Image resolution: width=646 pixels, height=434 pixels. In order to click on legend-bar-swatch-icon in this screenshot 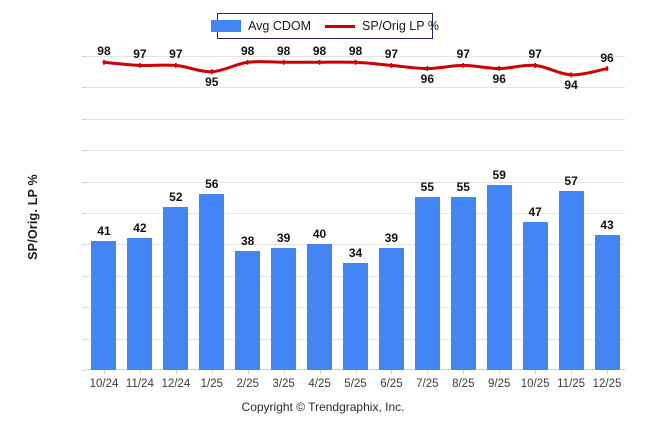, I will do `click(226, 26)`.